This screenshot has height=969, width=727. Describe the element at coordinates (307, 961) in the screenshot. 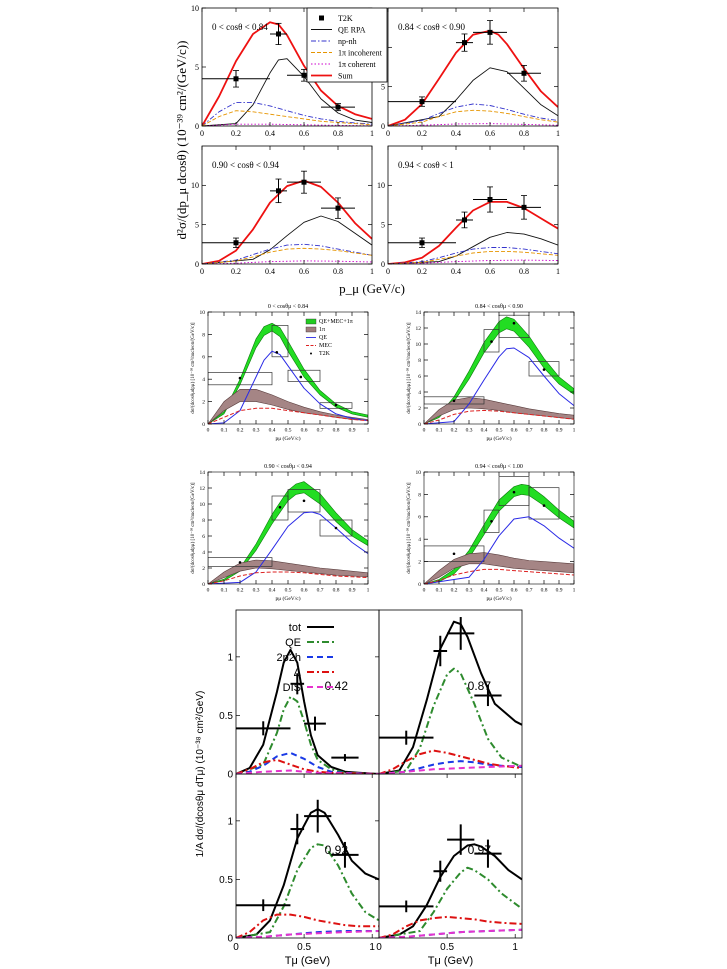

I see `x-axis-label-c: Tμ (GeV)` at that location.